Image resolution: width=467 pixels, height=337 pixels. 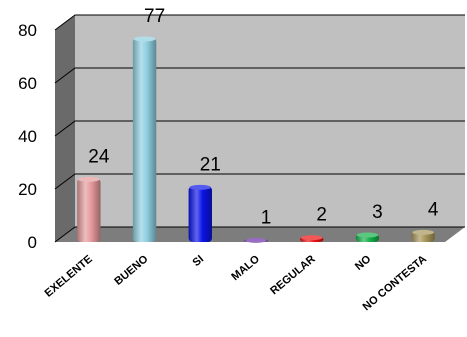 I want to click on bar-bueno, so click(x=144, y=139).